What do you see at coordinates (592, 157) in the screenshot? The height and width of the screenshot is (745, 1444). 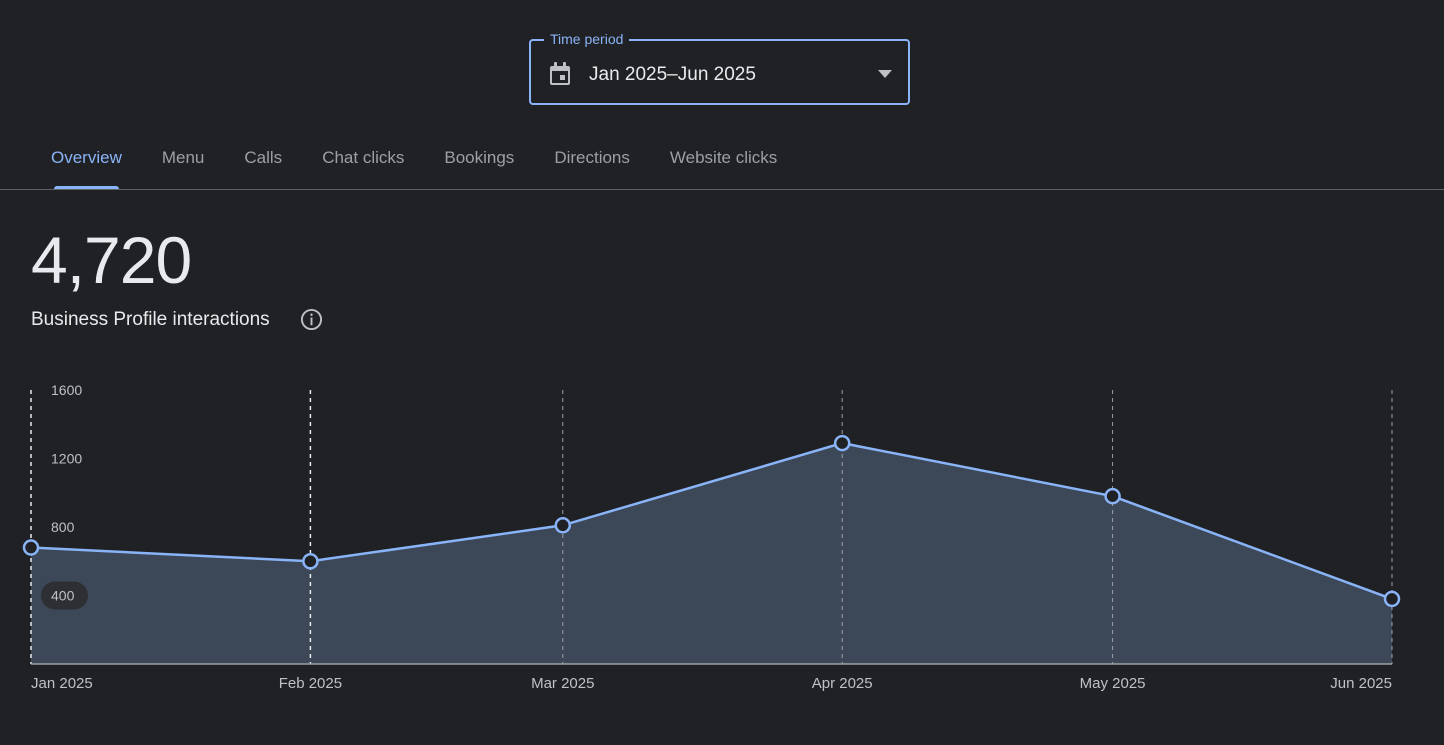 I see `tab-directions: Directions` at bounding box center [592, 157].